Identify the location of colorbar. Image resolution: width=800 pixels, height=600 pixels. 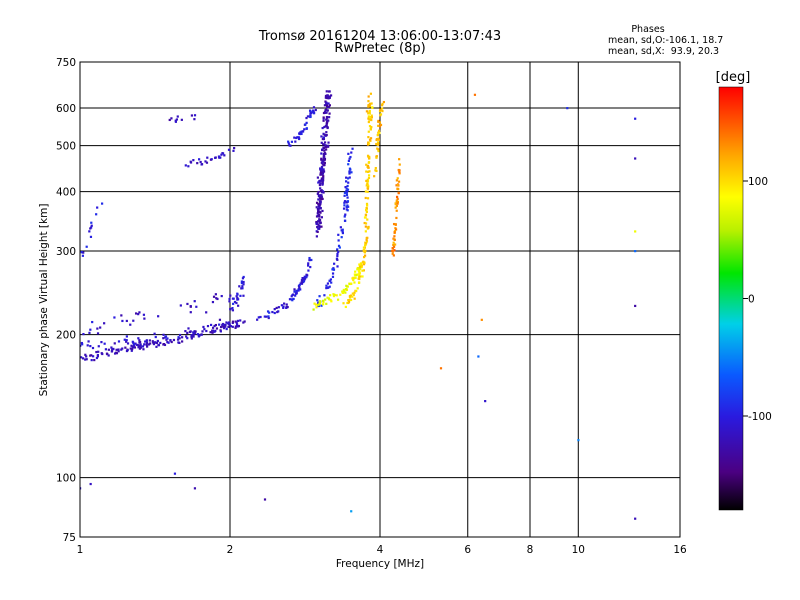
(731, 298).